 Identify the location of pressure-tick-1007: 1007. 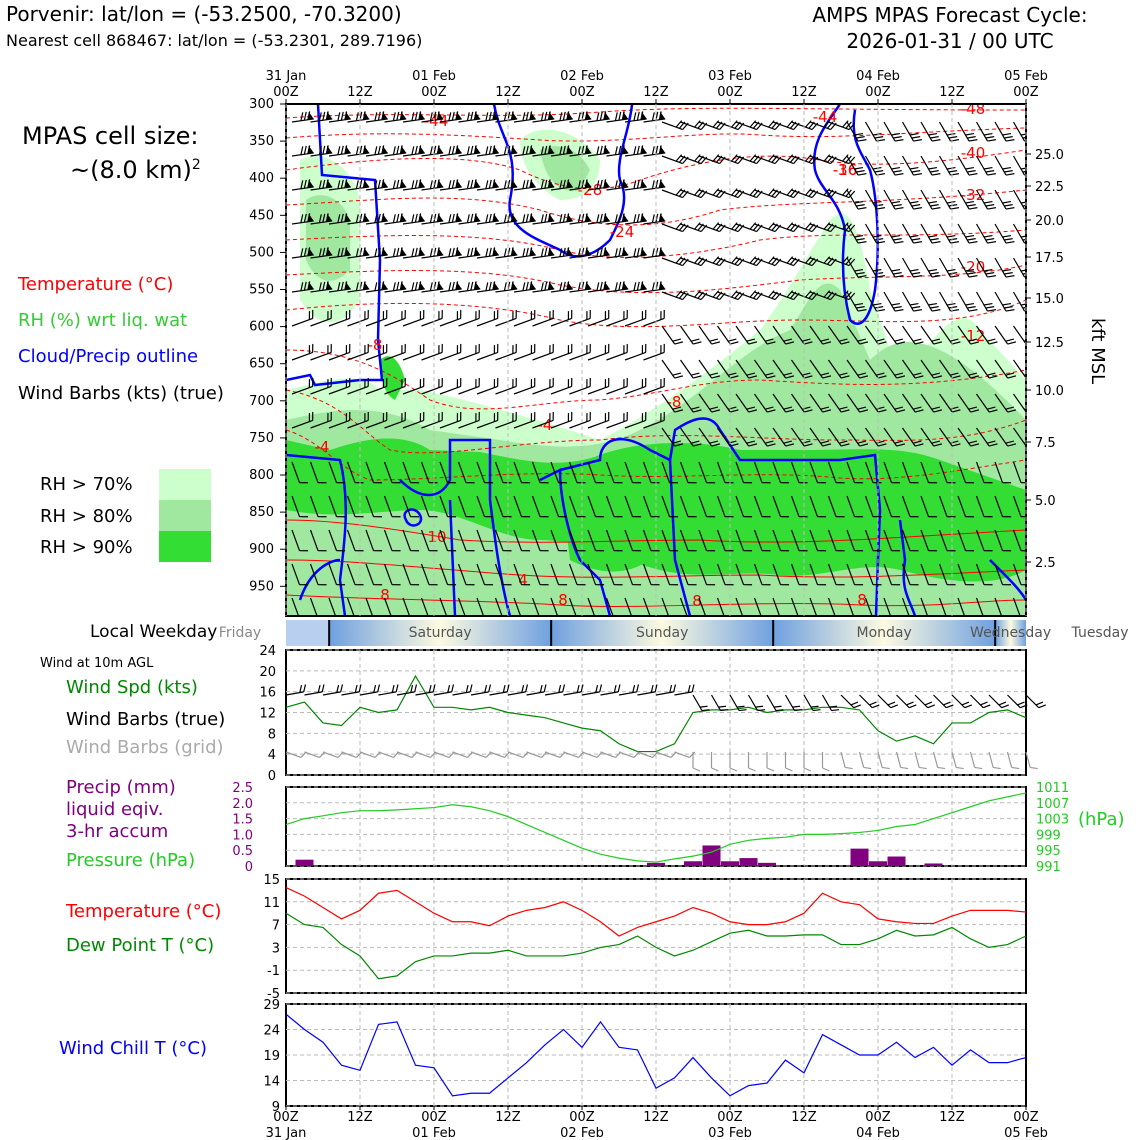
(1052, 804).